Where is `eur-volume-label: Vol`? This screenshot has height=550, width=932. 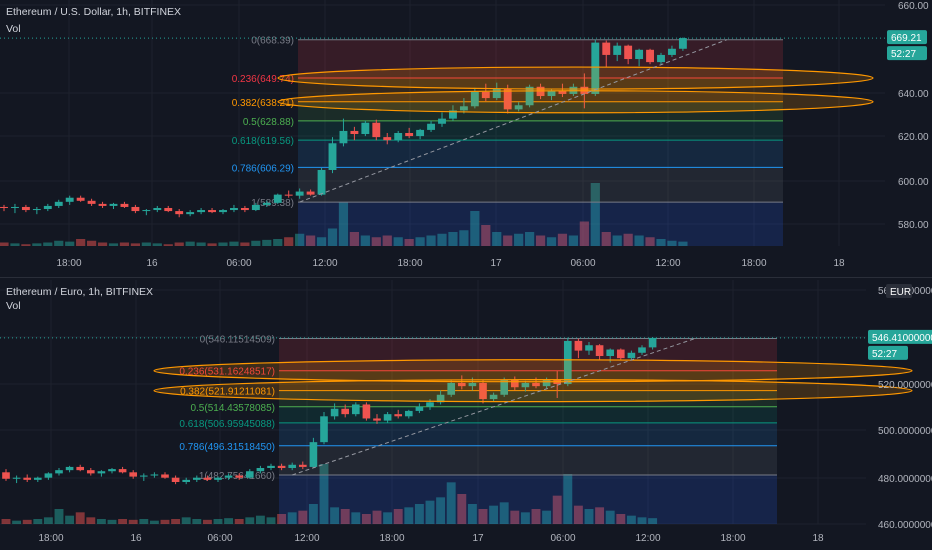
eur-volume-label: Vol is located at coordinates (13, 306).